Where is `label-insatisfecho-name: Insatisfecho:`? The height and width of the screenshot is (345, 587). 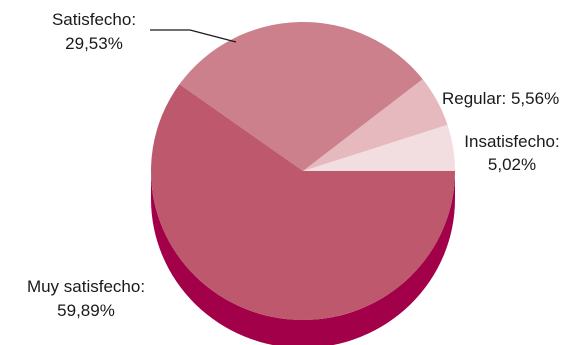
label-insatisfecho-name: Insatisfecho: is located at coordinates (511, 141).